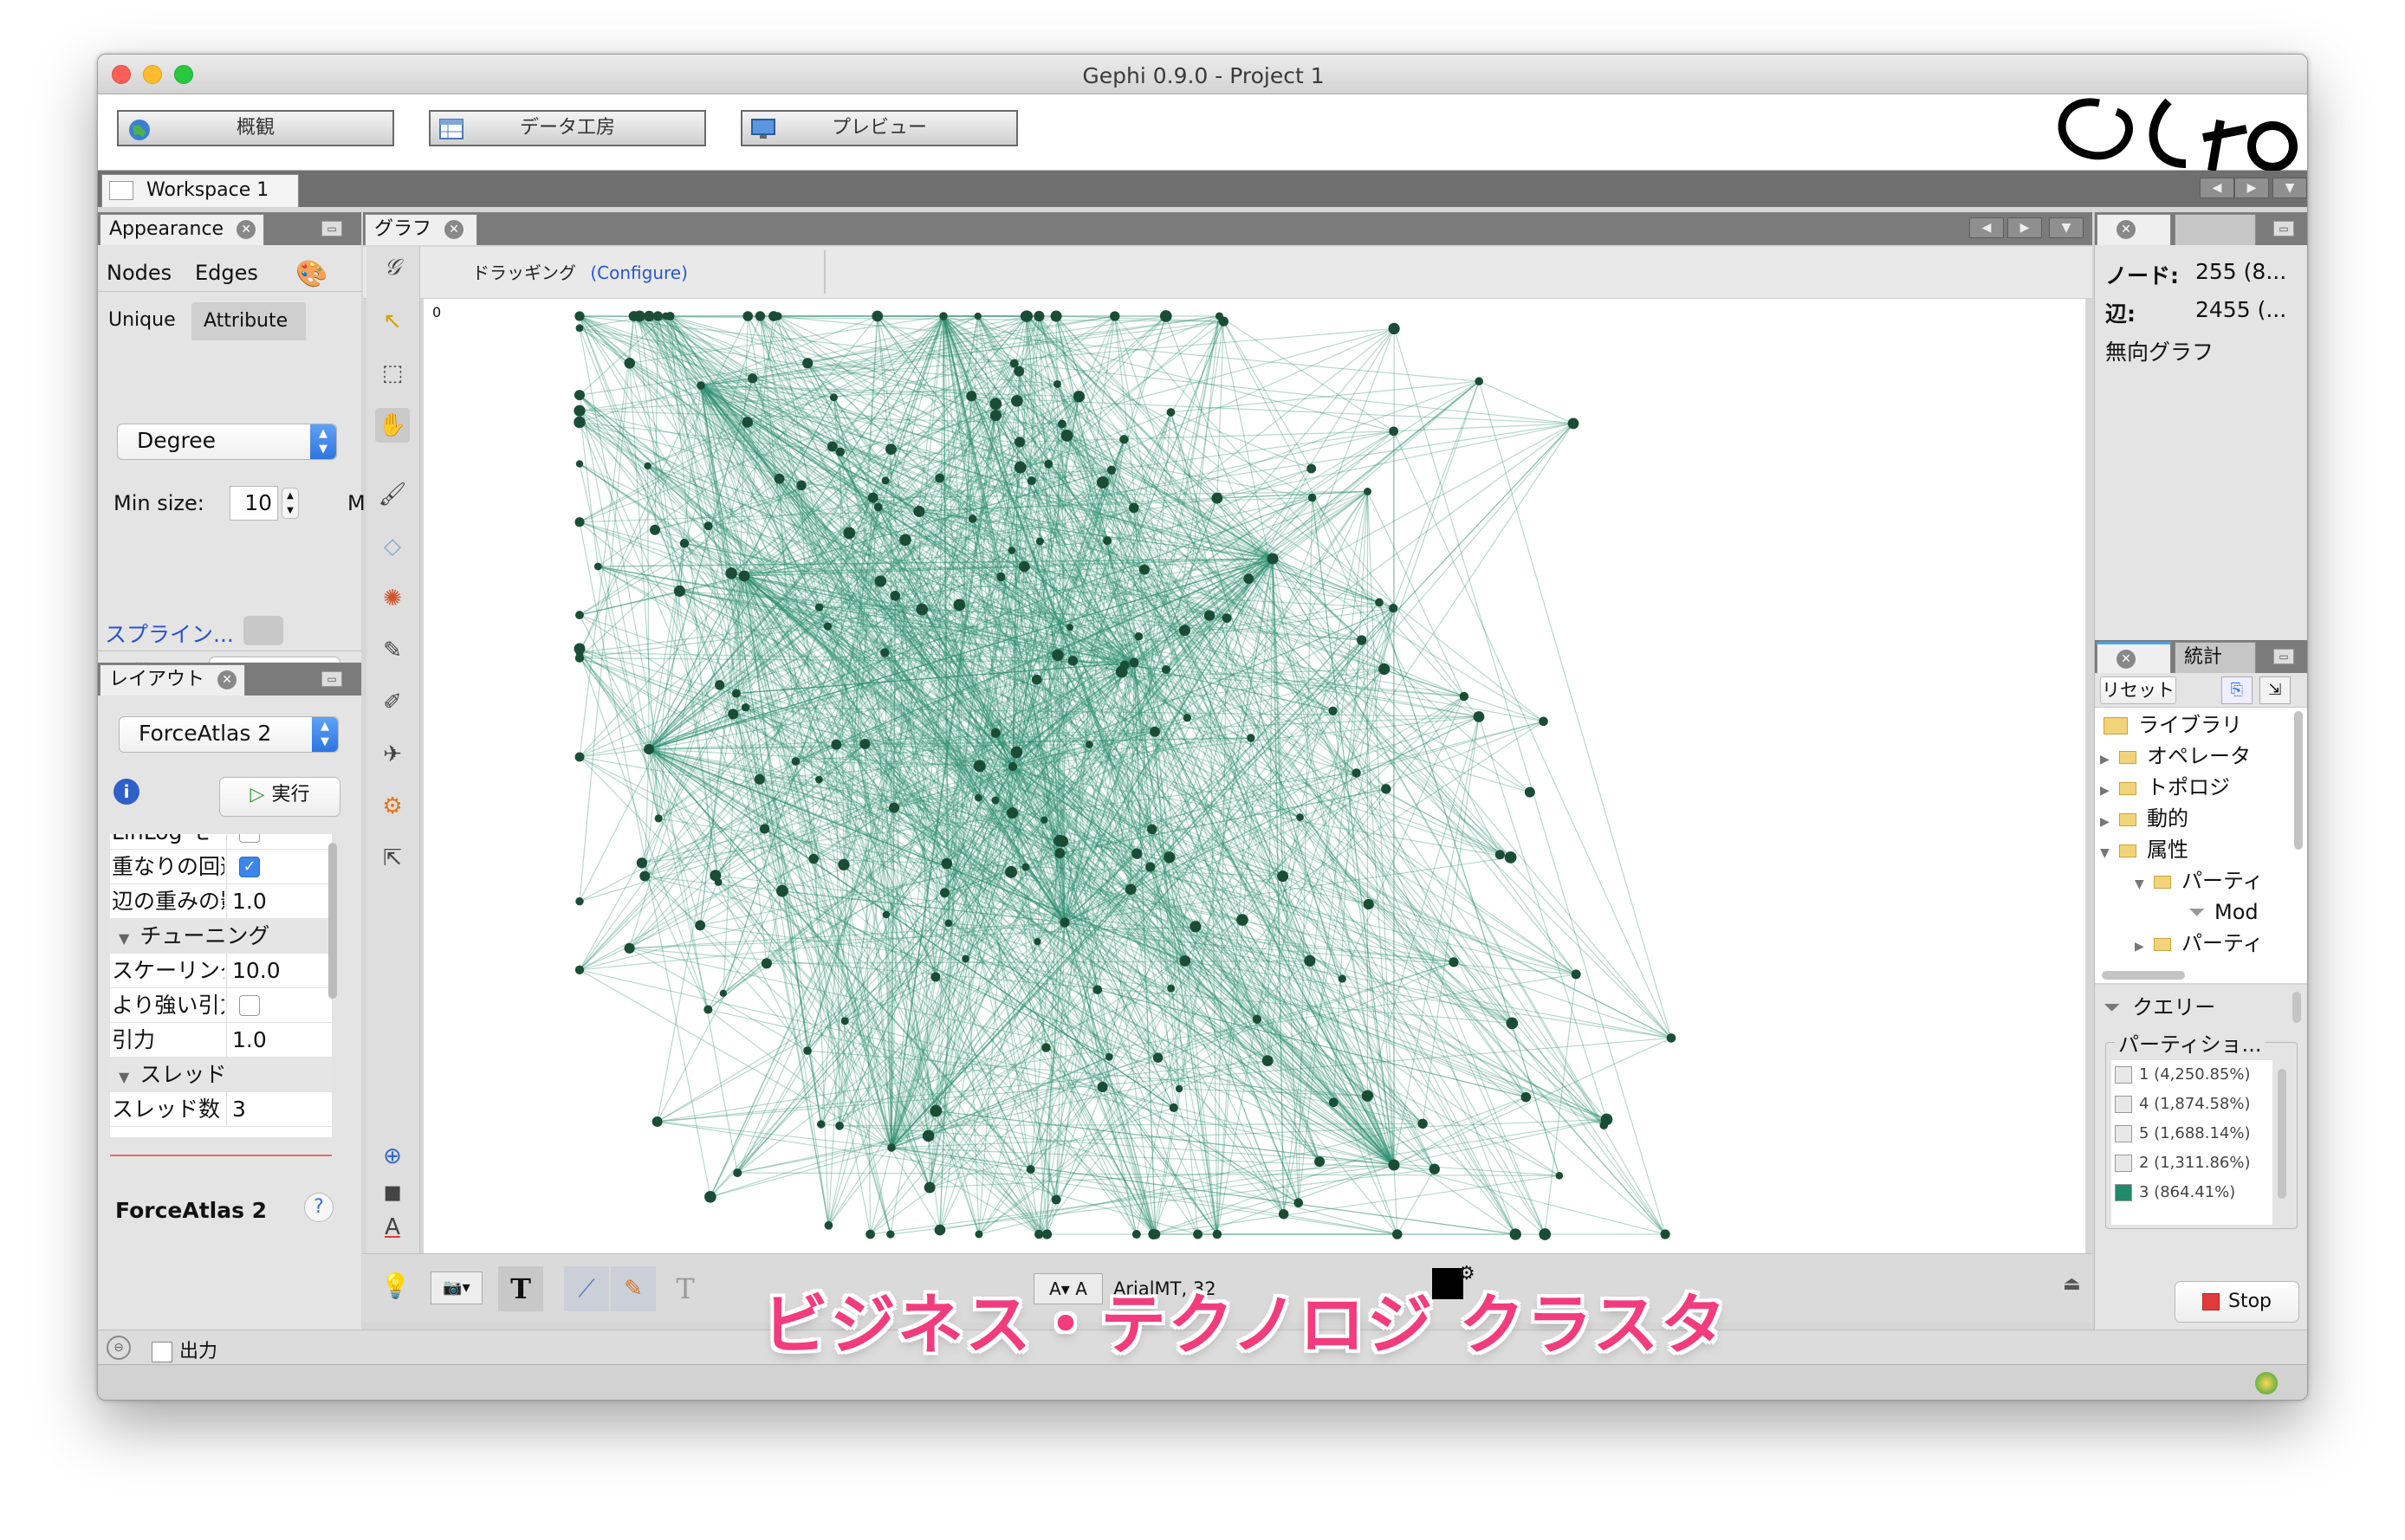  What do you see at coordinates (249, 838) in the screenshot?
I see `property-checkbox` at bounding box center [249, 838].